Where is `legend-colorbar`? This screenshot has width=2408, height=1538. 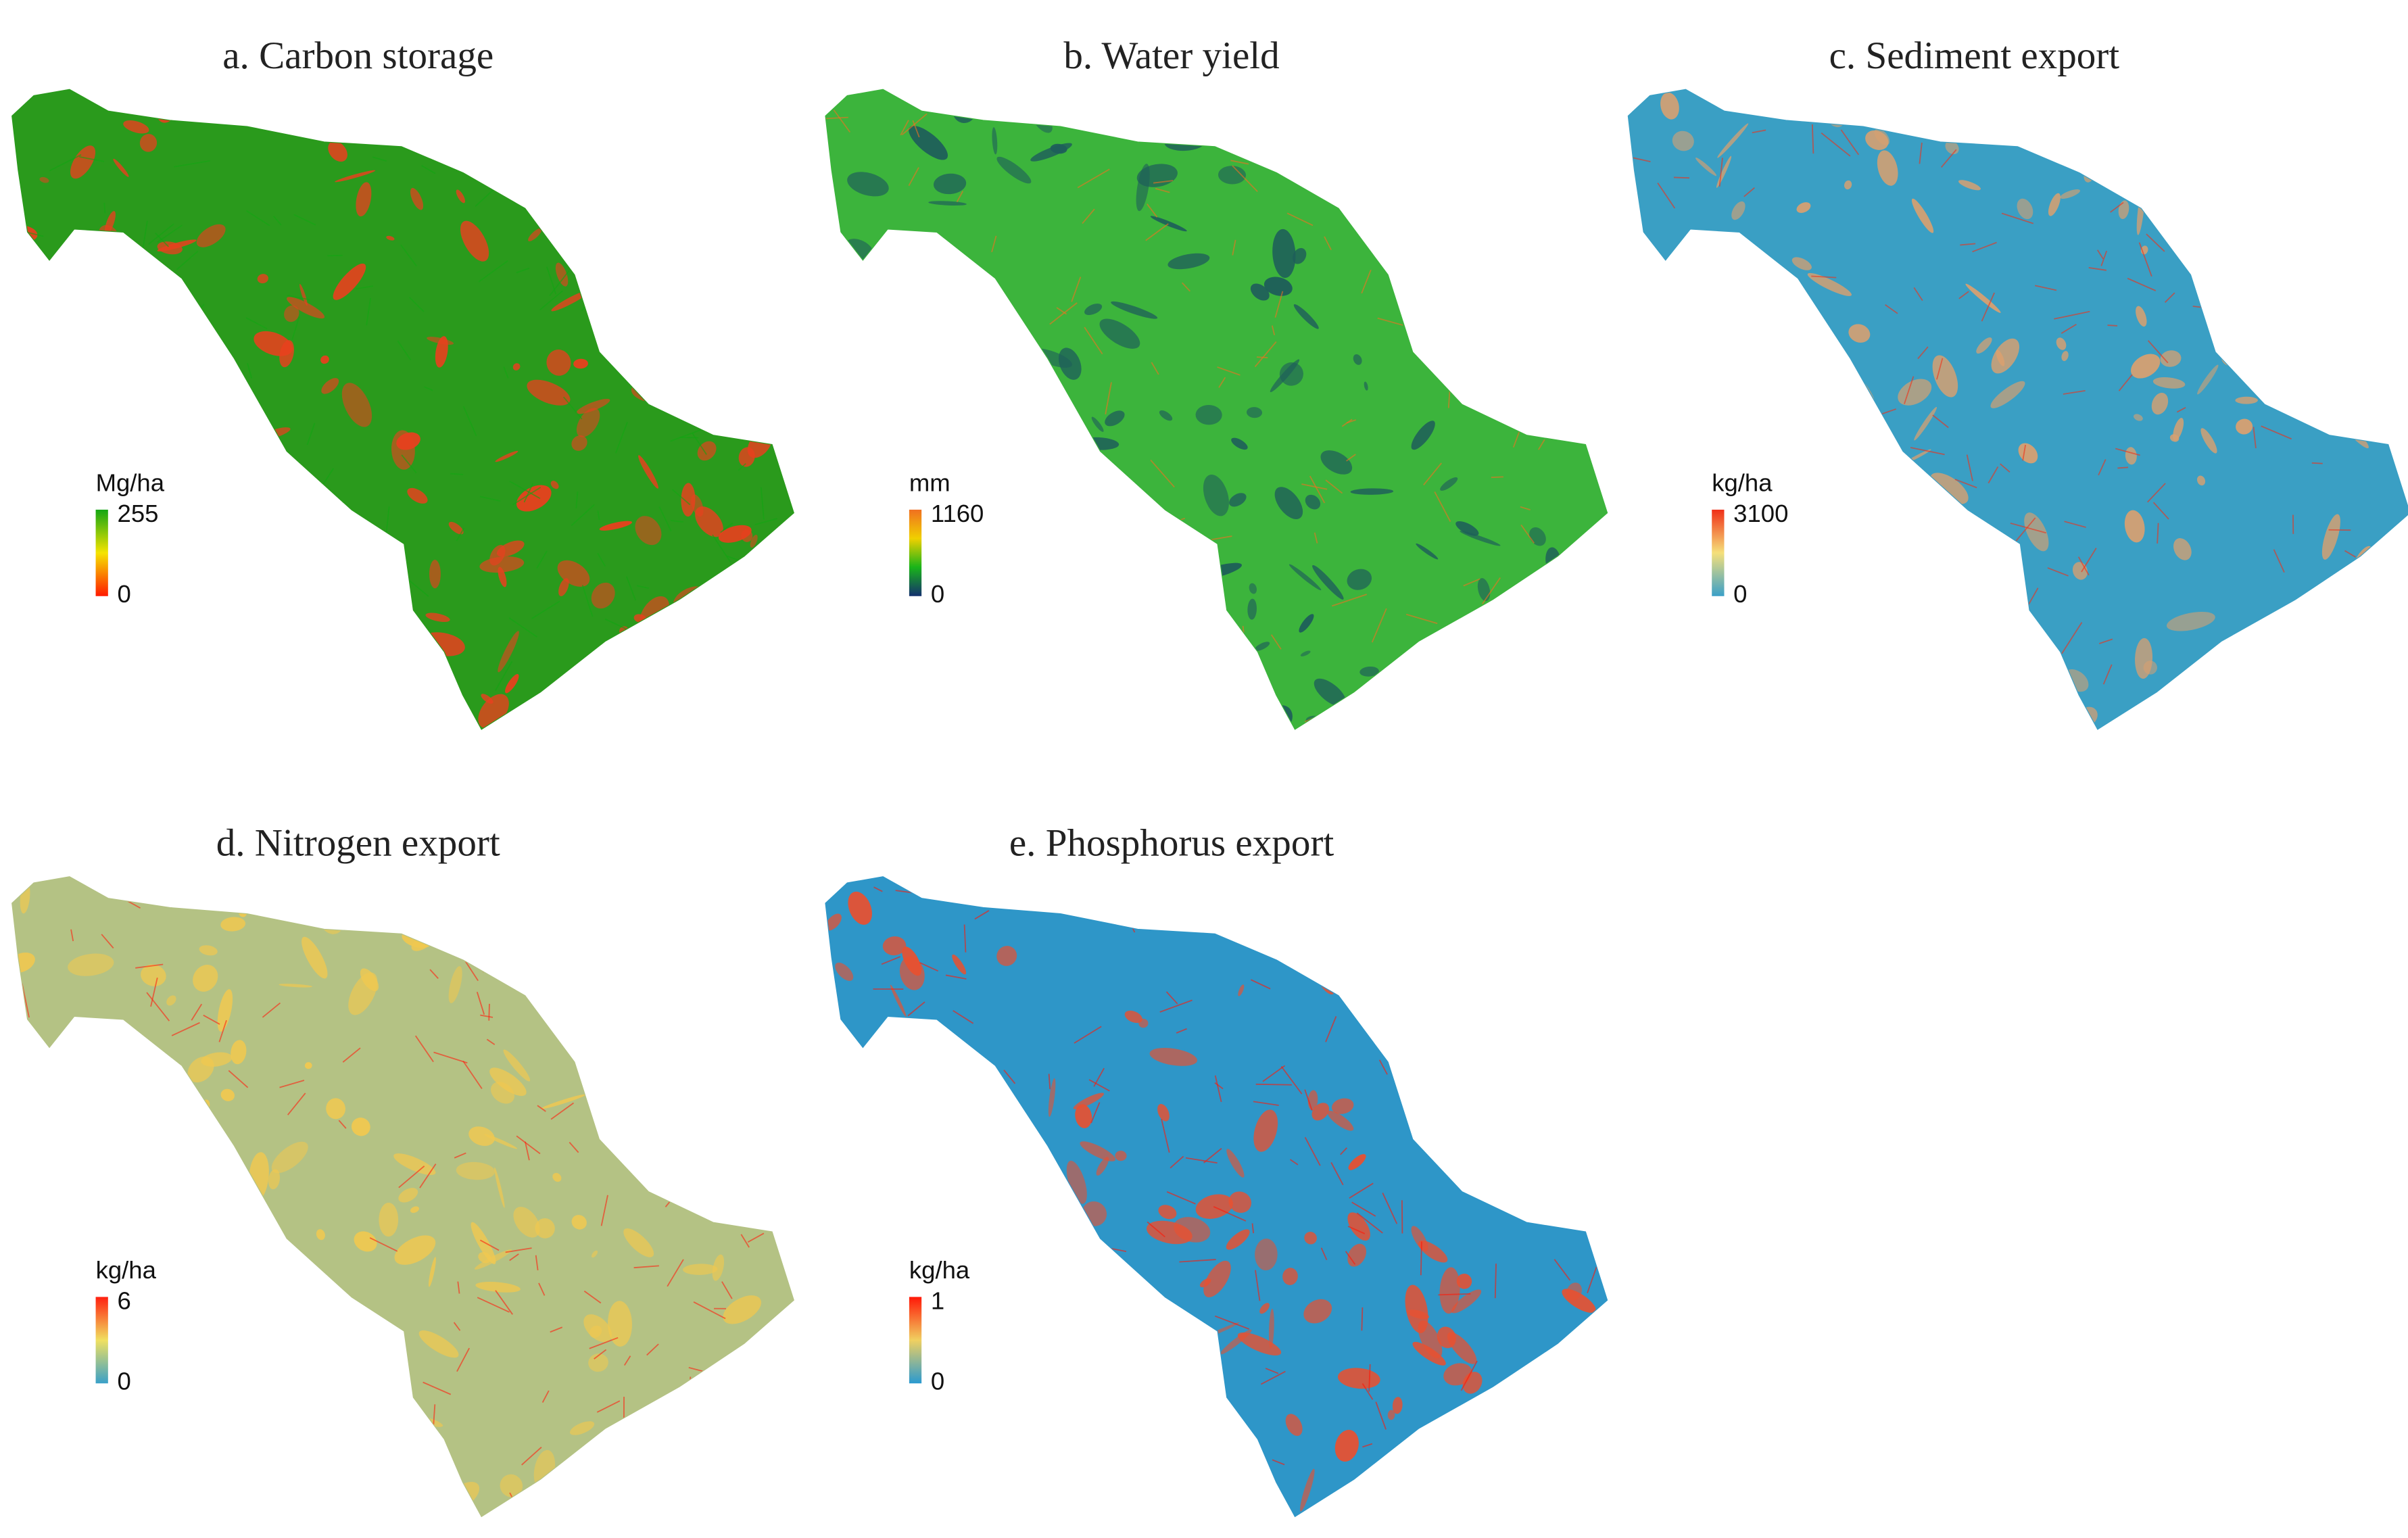 legend-colorbar is located at coordinates (915, 552).